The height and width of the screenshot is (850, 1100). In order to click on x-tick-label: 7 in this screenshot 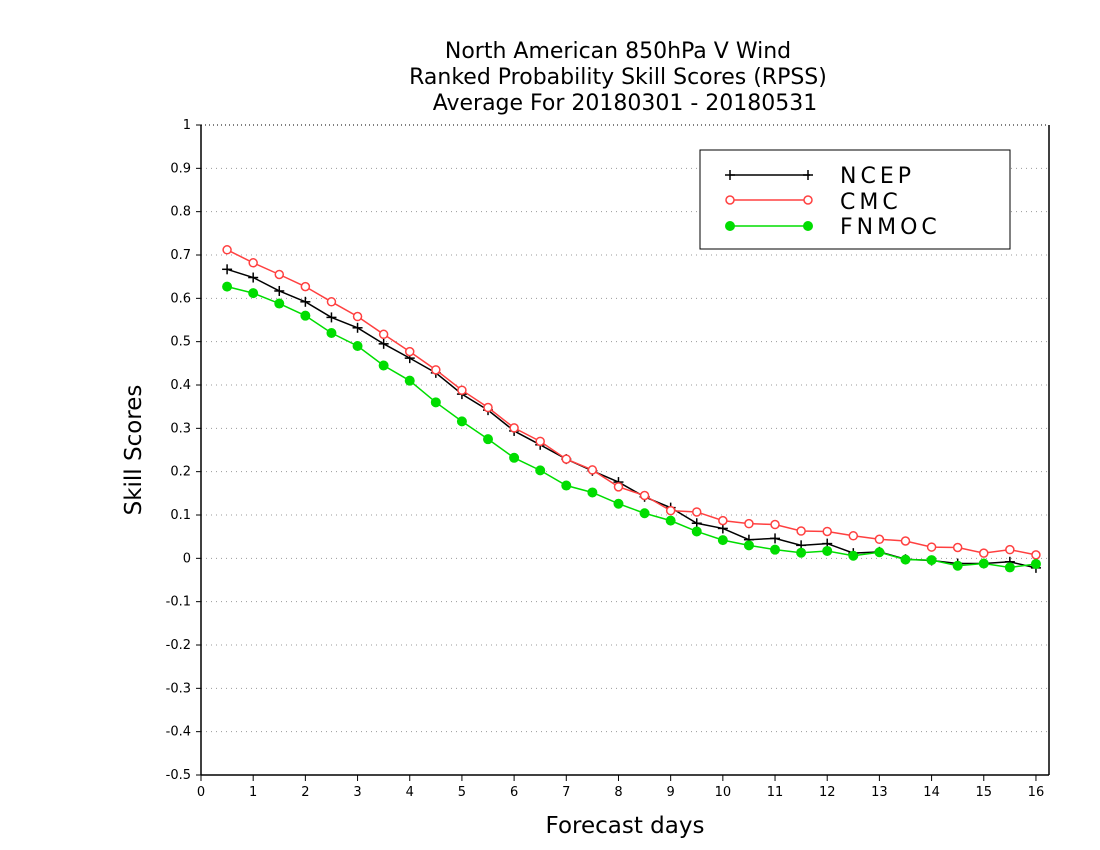, I will do `click(566, 792)`.